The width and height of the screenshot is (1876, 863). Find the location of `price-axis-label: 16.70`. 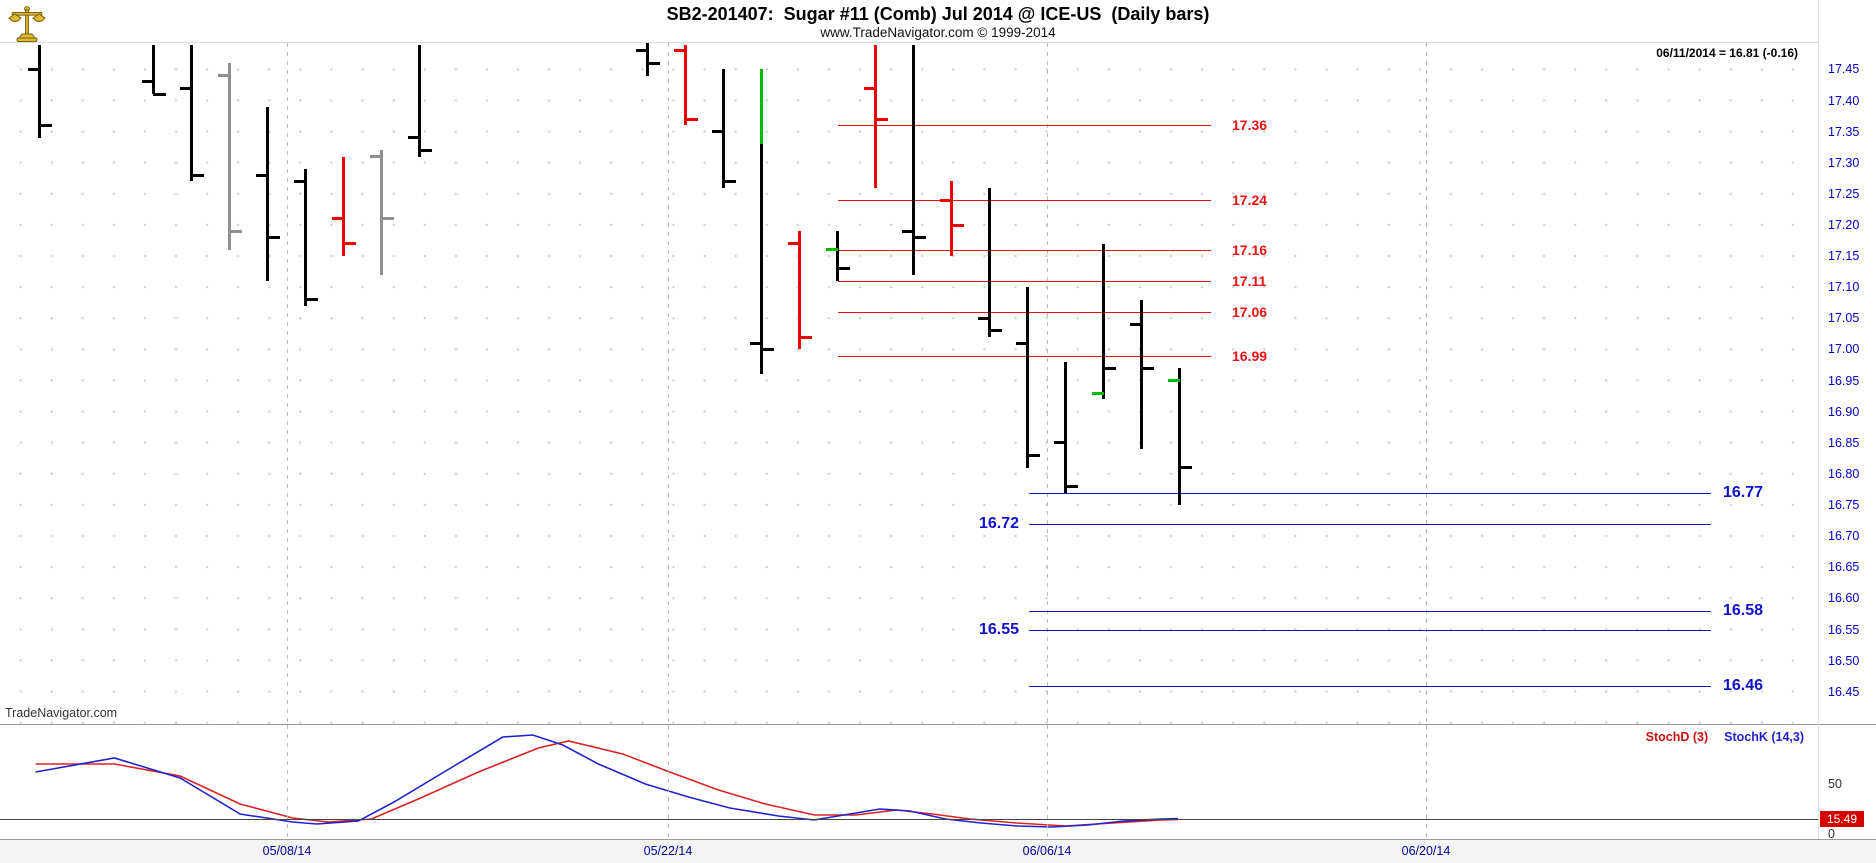

price-axis-label: 16.70 is located at coordinates (1844, 536).